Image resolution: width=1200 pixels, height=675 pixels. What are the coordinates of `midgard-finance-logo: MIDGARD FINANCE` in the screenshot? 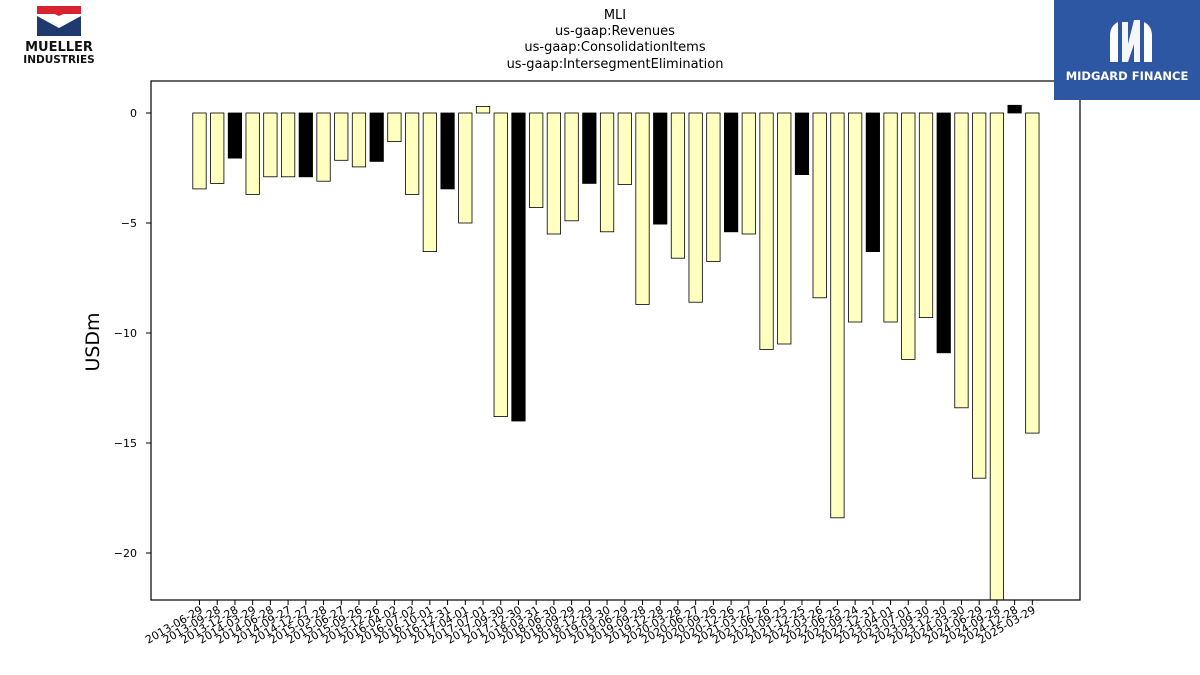 It's located at (1127, 50).